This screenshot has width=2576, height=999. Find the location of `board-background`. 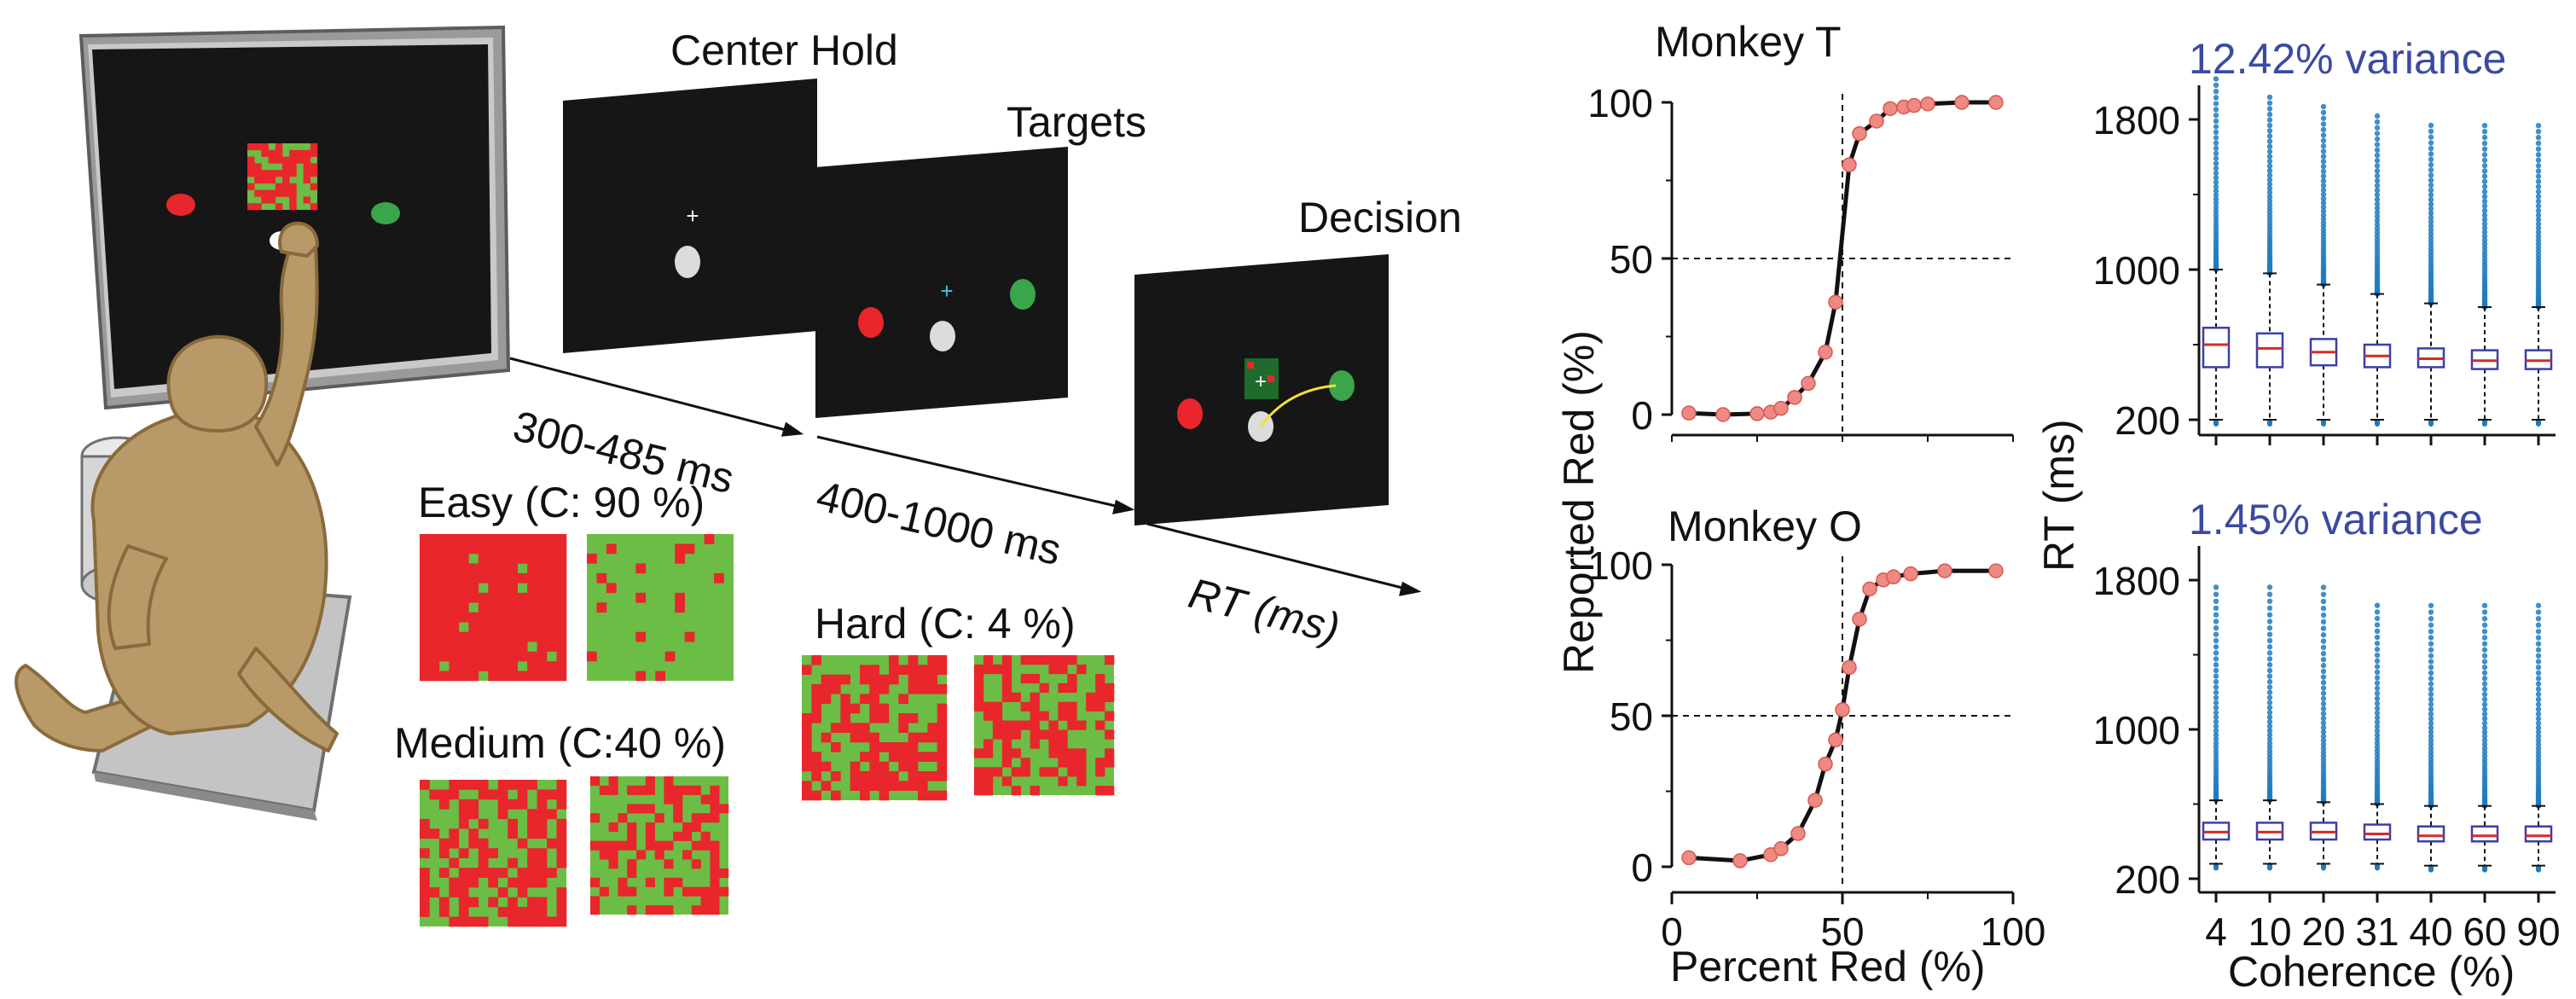

board-background is located at coordinates (660, 607).